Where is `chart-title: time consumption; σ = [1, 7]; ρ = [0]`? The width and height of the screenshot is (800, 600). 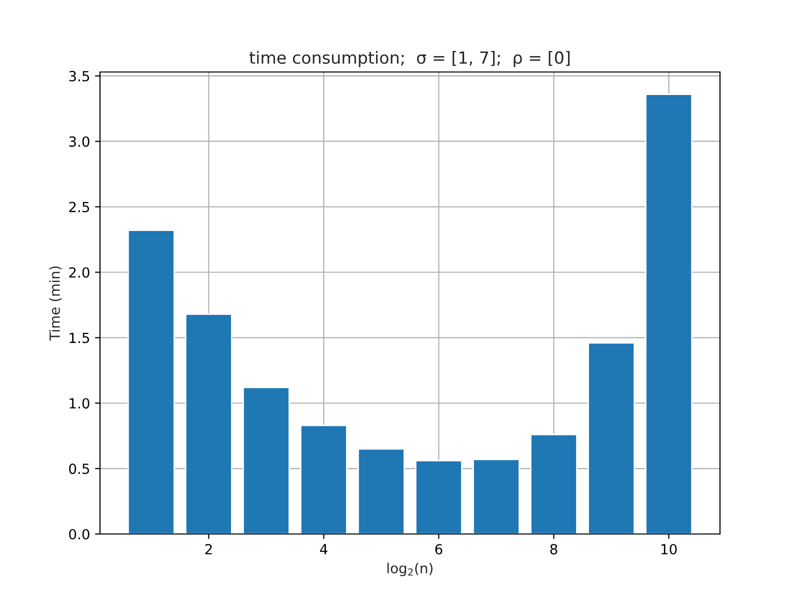 chart-title: time consumption; σ = [1, 7]; ρ = [0] is located at coordinates (409, 59).